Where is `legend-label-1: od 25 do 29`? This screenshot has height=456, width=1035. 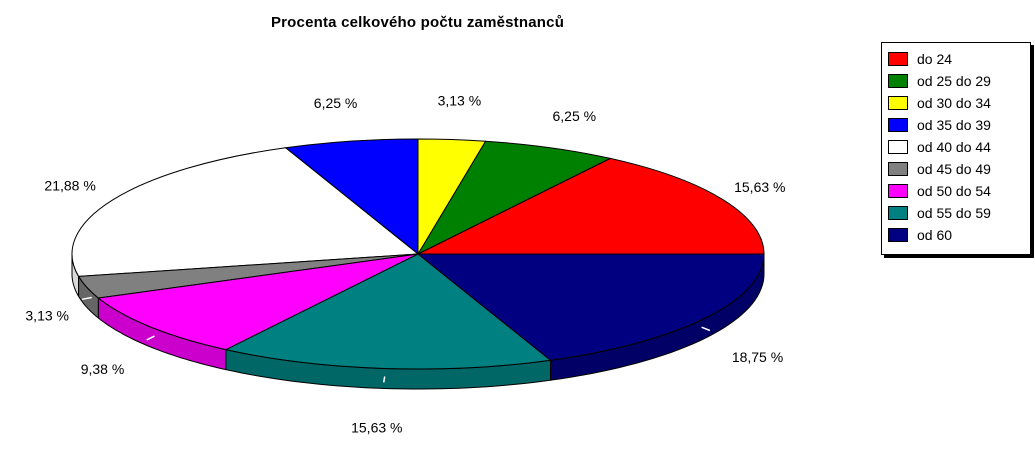 legend-label-1: od 25 do 29 is located at coordinates (954, 81).